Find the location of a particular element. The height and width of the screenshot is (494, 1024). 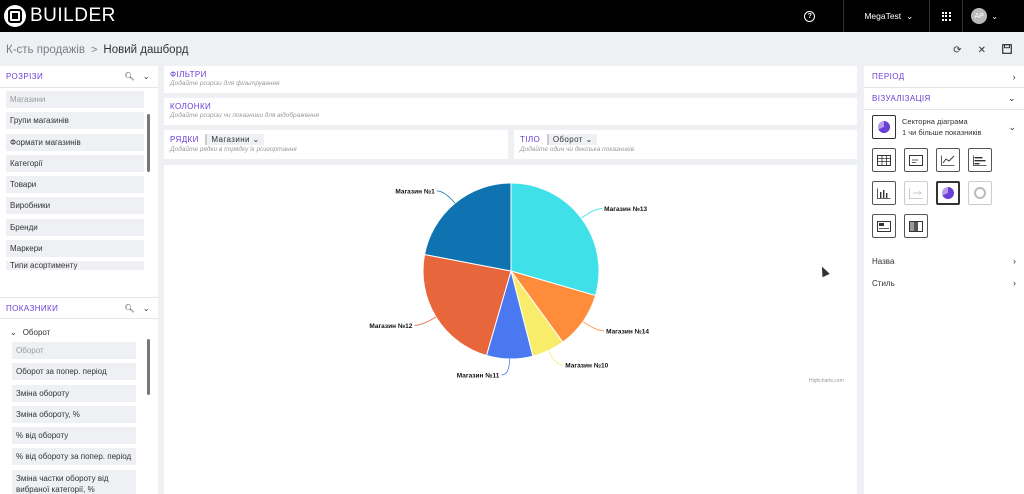

account-selector: MegaTest ⌄ is located at coordinates (886, 16).